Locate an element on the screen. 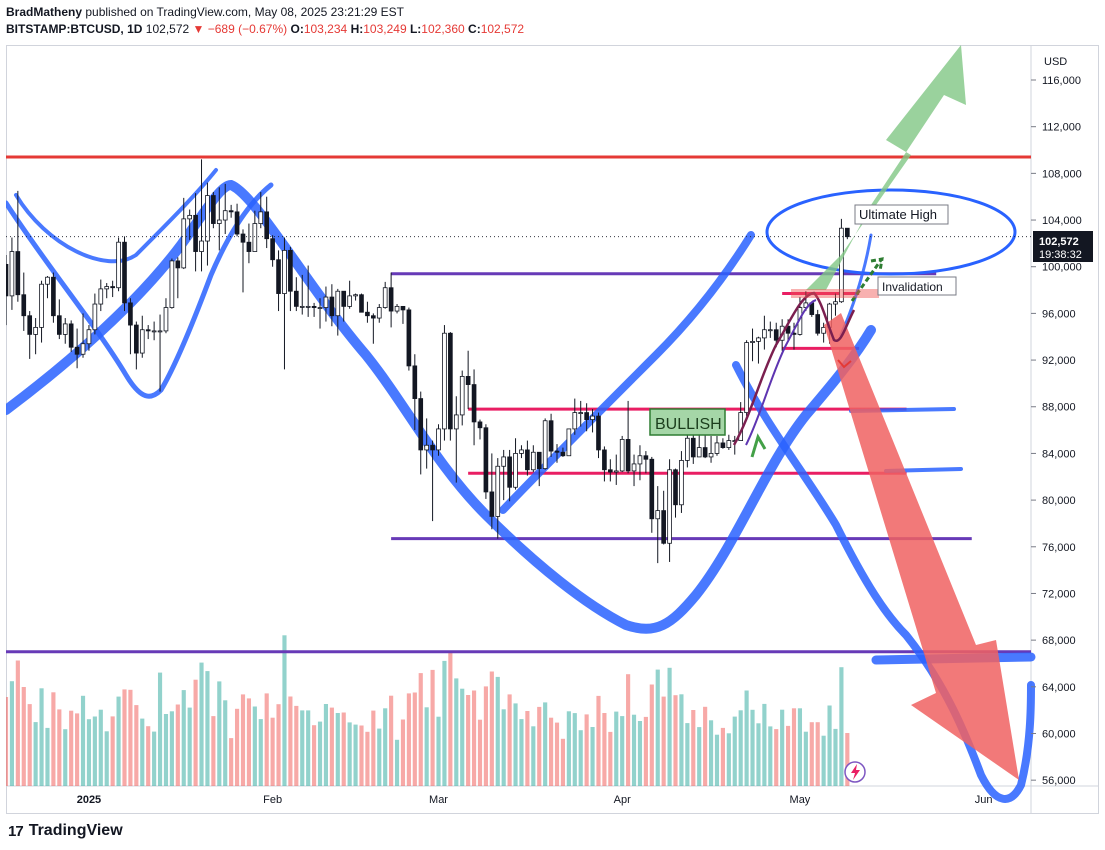 The image size is (1105, 850). tradingview-logo: 17 TradingView is located at coordinates (65, 831).